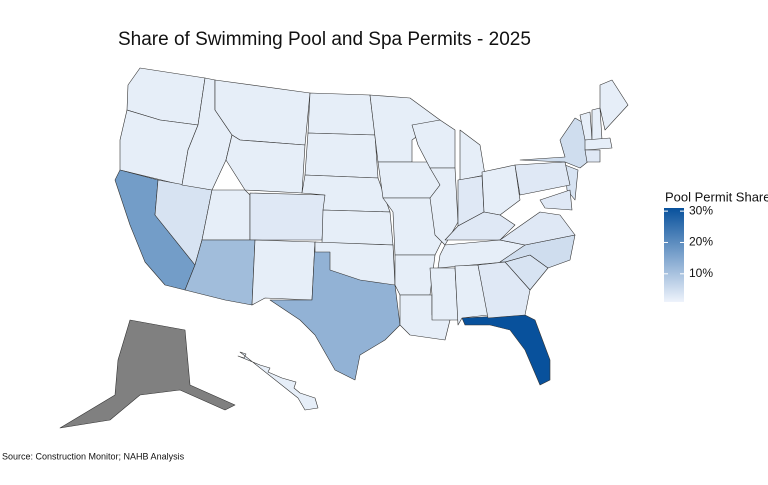  What do you see at coordinates (701, 210) in the screenshot?
I see `legend-tick-label: 30%` at bounding box center [701, 210].